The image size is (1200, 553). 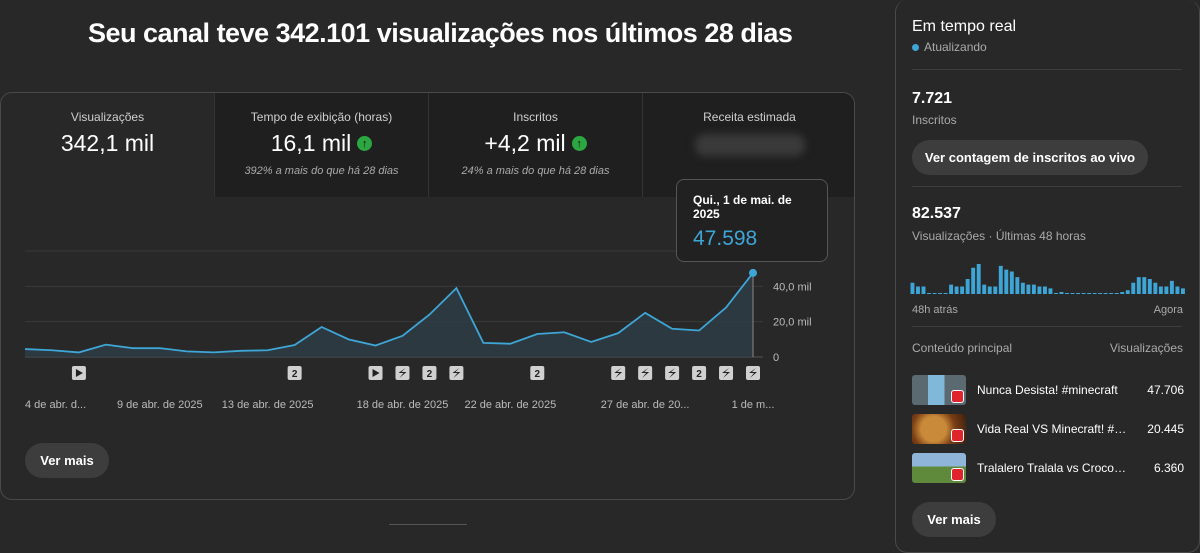 I want to click on hover-point, so click(x=753, y=272).